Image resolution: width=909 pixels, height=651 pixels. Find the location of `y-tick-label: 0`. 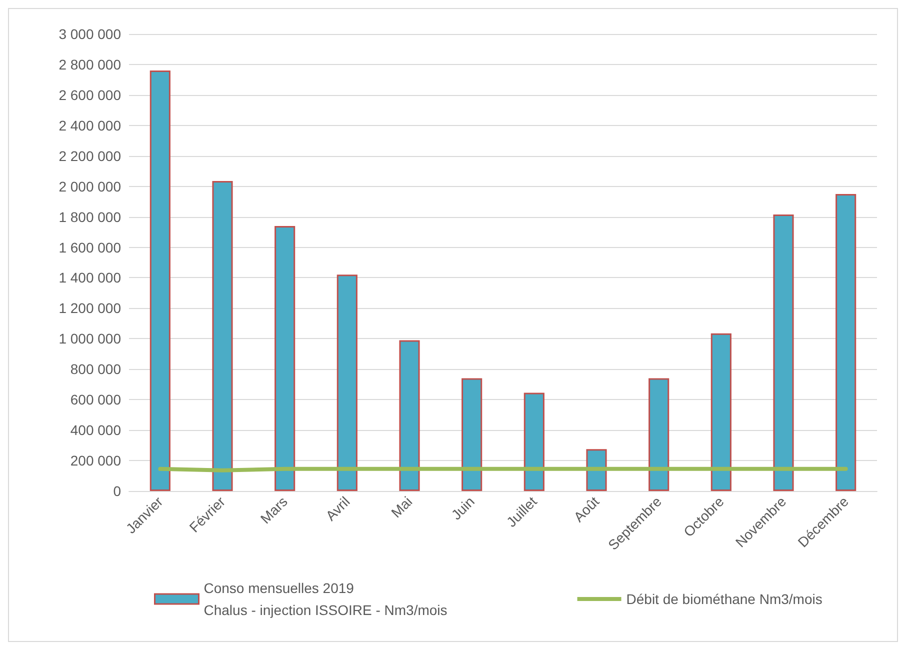

y-tick-label: 0 is located at coordinates (117, 491).